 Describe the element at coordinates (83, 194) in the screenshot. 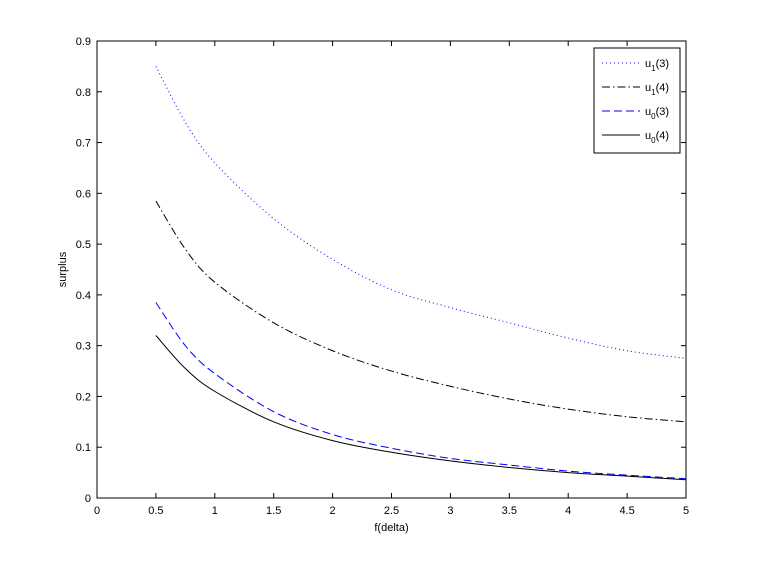

I see `y-tick-label: 0.6` at that location.